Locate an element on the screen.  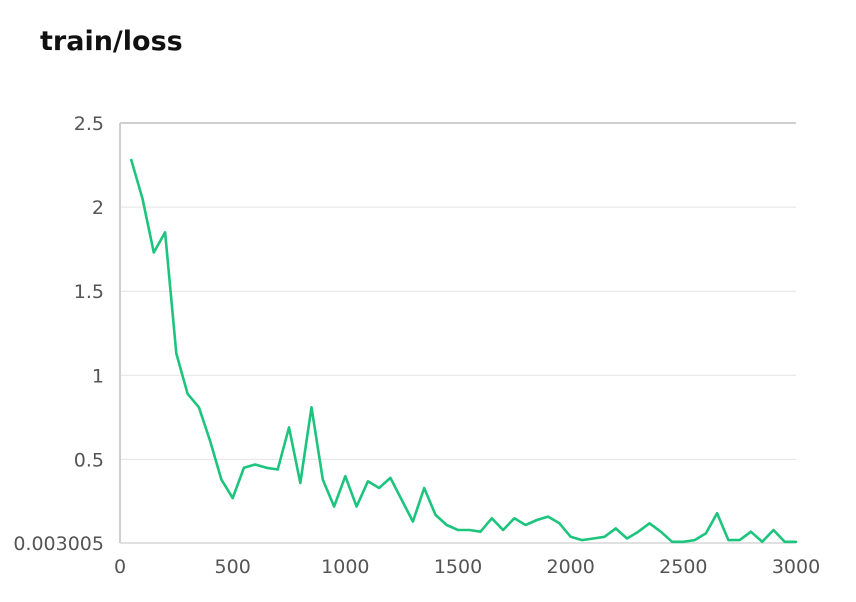
x-tick-label: 500 is located at coordinates (233, 567).